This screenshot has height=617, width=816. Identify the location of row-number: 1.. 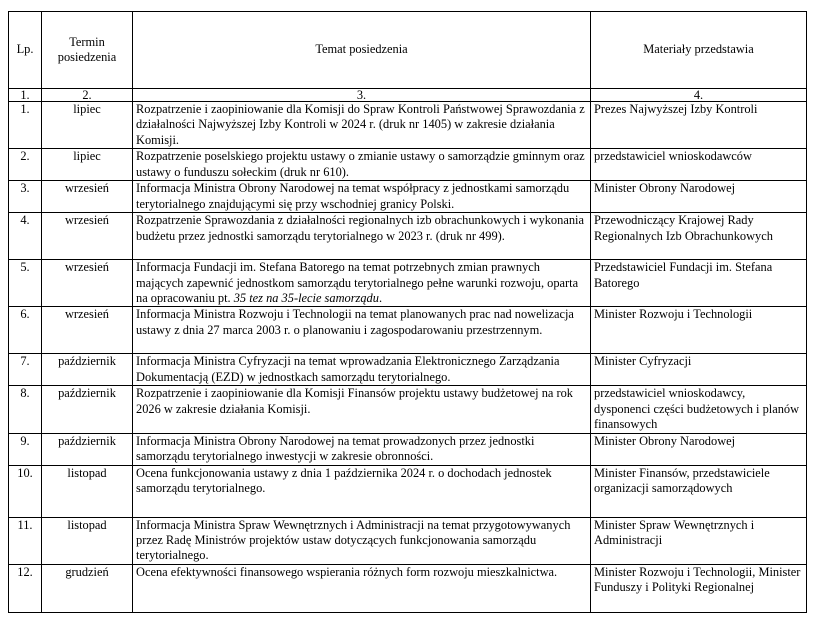
(25, 125).